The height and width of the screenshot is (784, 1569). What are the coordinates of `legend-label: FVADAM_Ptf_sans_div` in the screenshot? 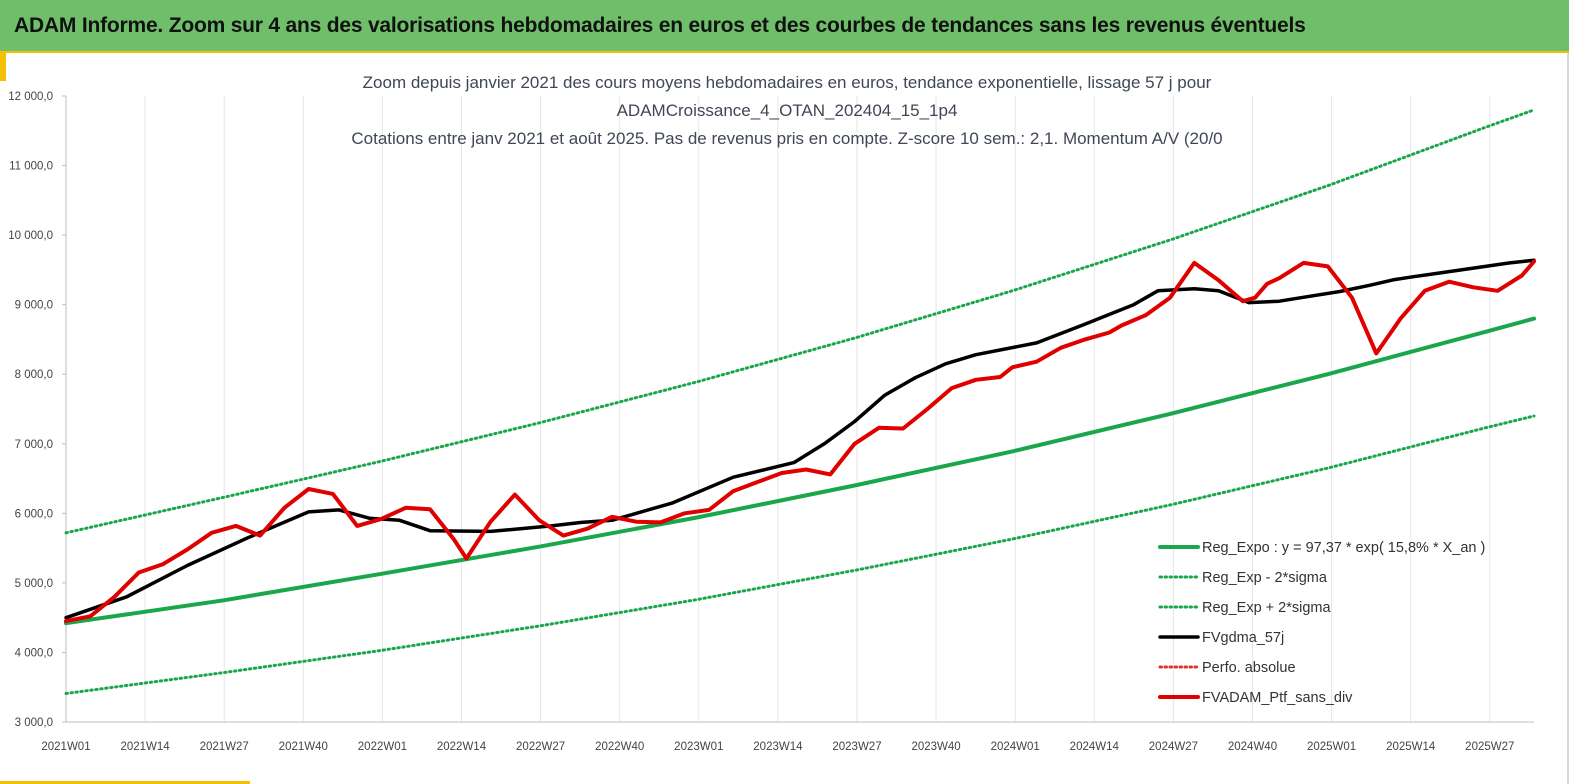 It's located at (1277, 698).